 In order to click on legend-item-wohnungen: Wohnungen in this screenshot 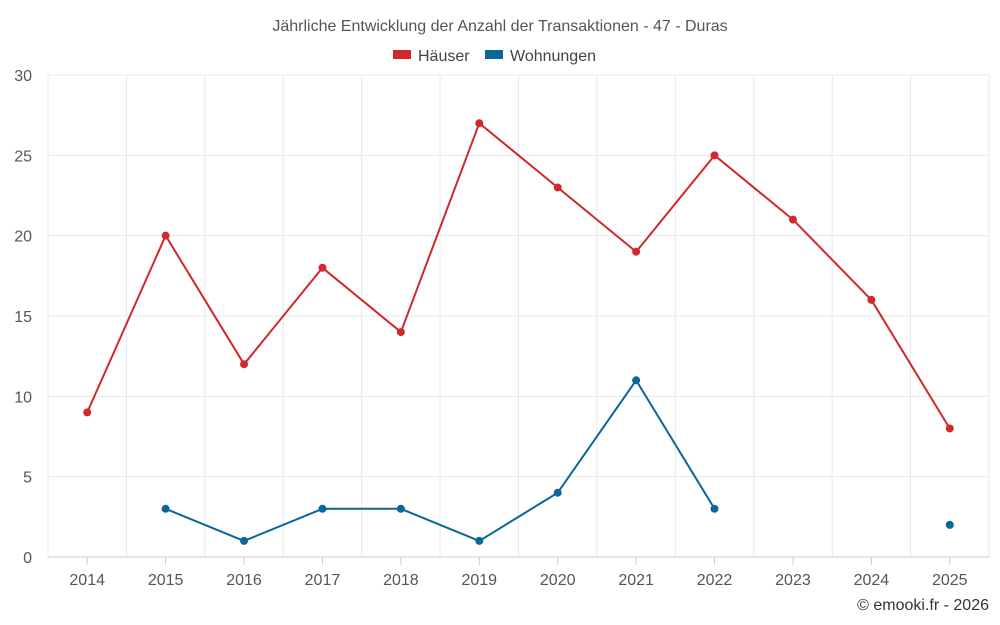, I will do `click(540, 56)`.